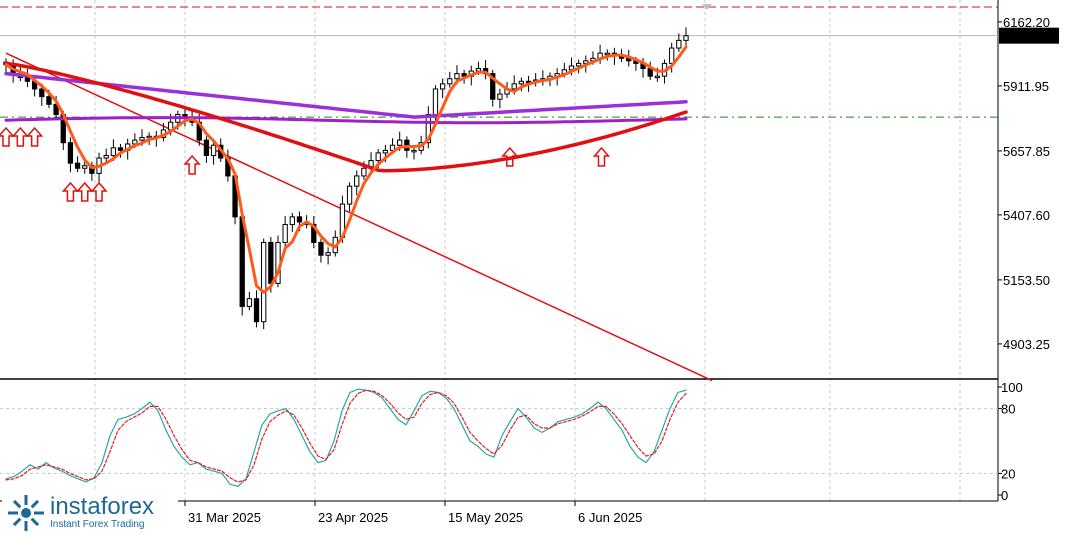 Image resolution: width=1070 pixels, height=535 pixels. What do you see at coordinates (102, 506) in the screenshot?
I see `logo-brand-text: instaforex` at bounding box center [102, 506].